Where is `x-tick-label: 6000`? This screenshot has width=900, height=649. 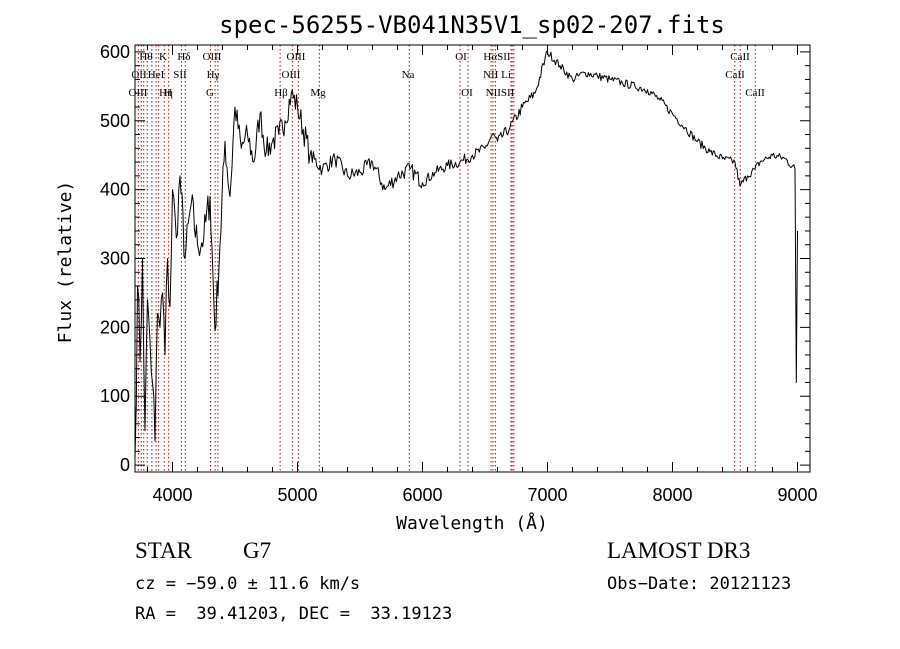
x-tick-label: 6000 is located at coordinates (422, 495).